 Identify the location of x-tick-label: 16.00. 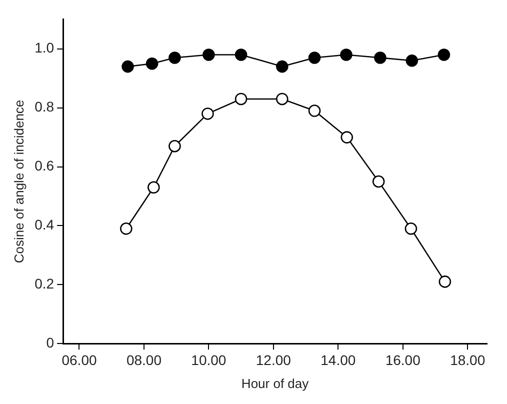
(403, 360).